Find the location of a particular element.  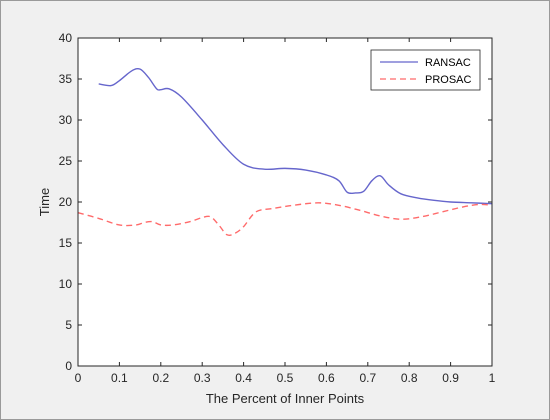

x-tick-label: 1 is located at coordinates (492, 378).